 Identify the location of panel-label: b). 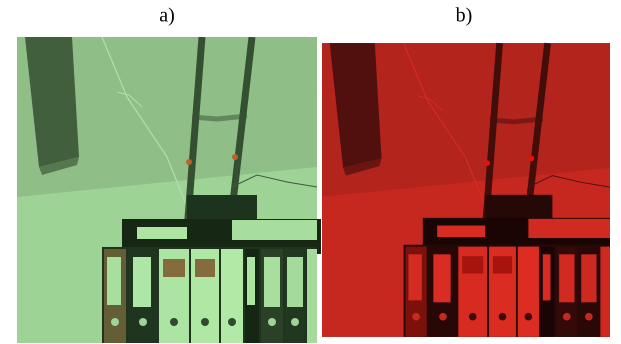
(464, 16).